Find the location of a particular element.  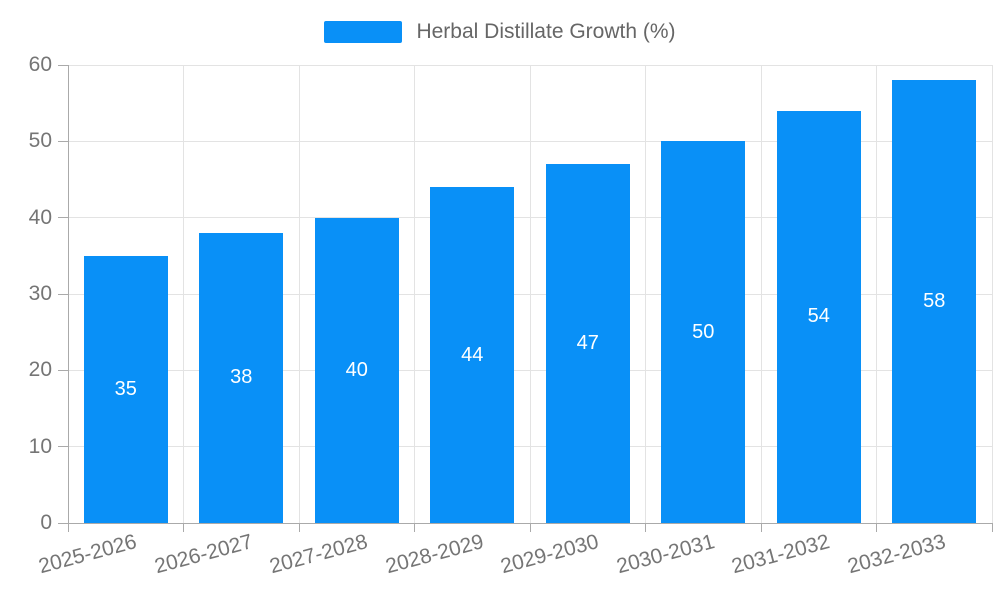

legend-item: Herbal Distillate Growth (%) is located at coordinates (500, 32).